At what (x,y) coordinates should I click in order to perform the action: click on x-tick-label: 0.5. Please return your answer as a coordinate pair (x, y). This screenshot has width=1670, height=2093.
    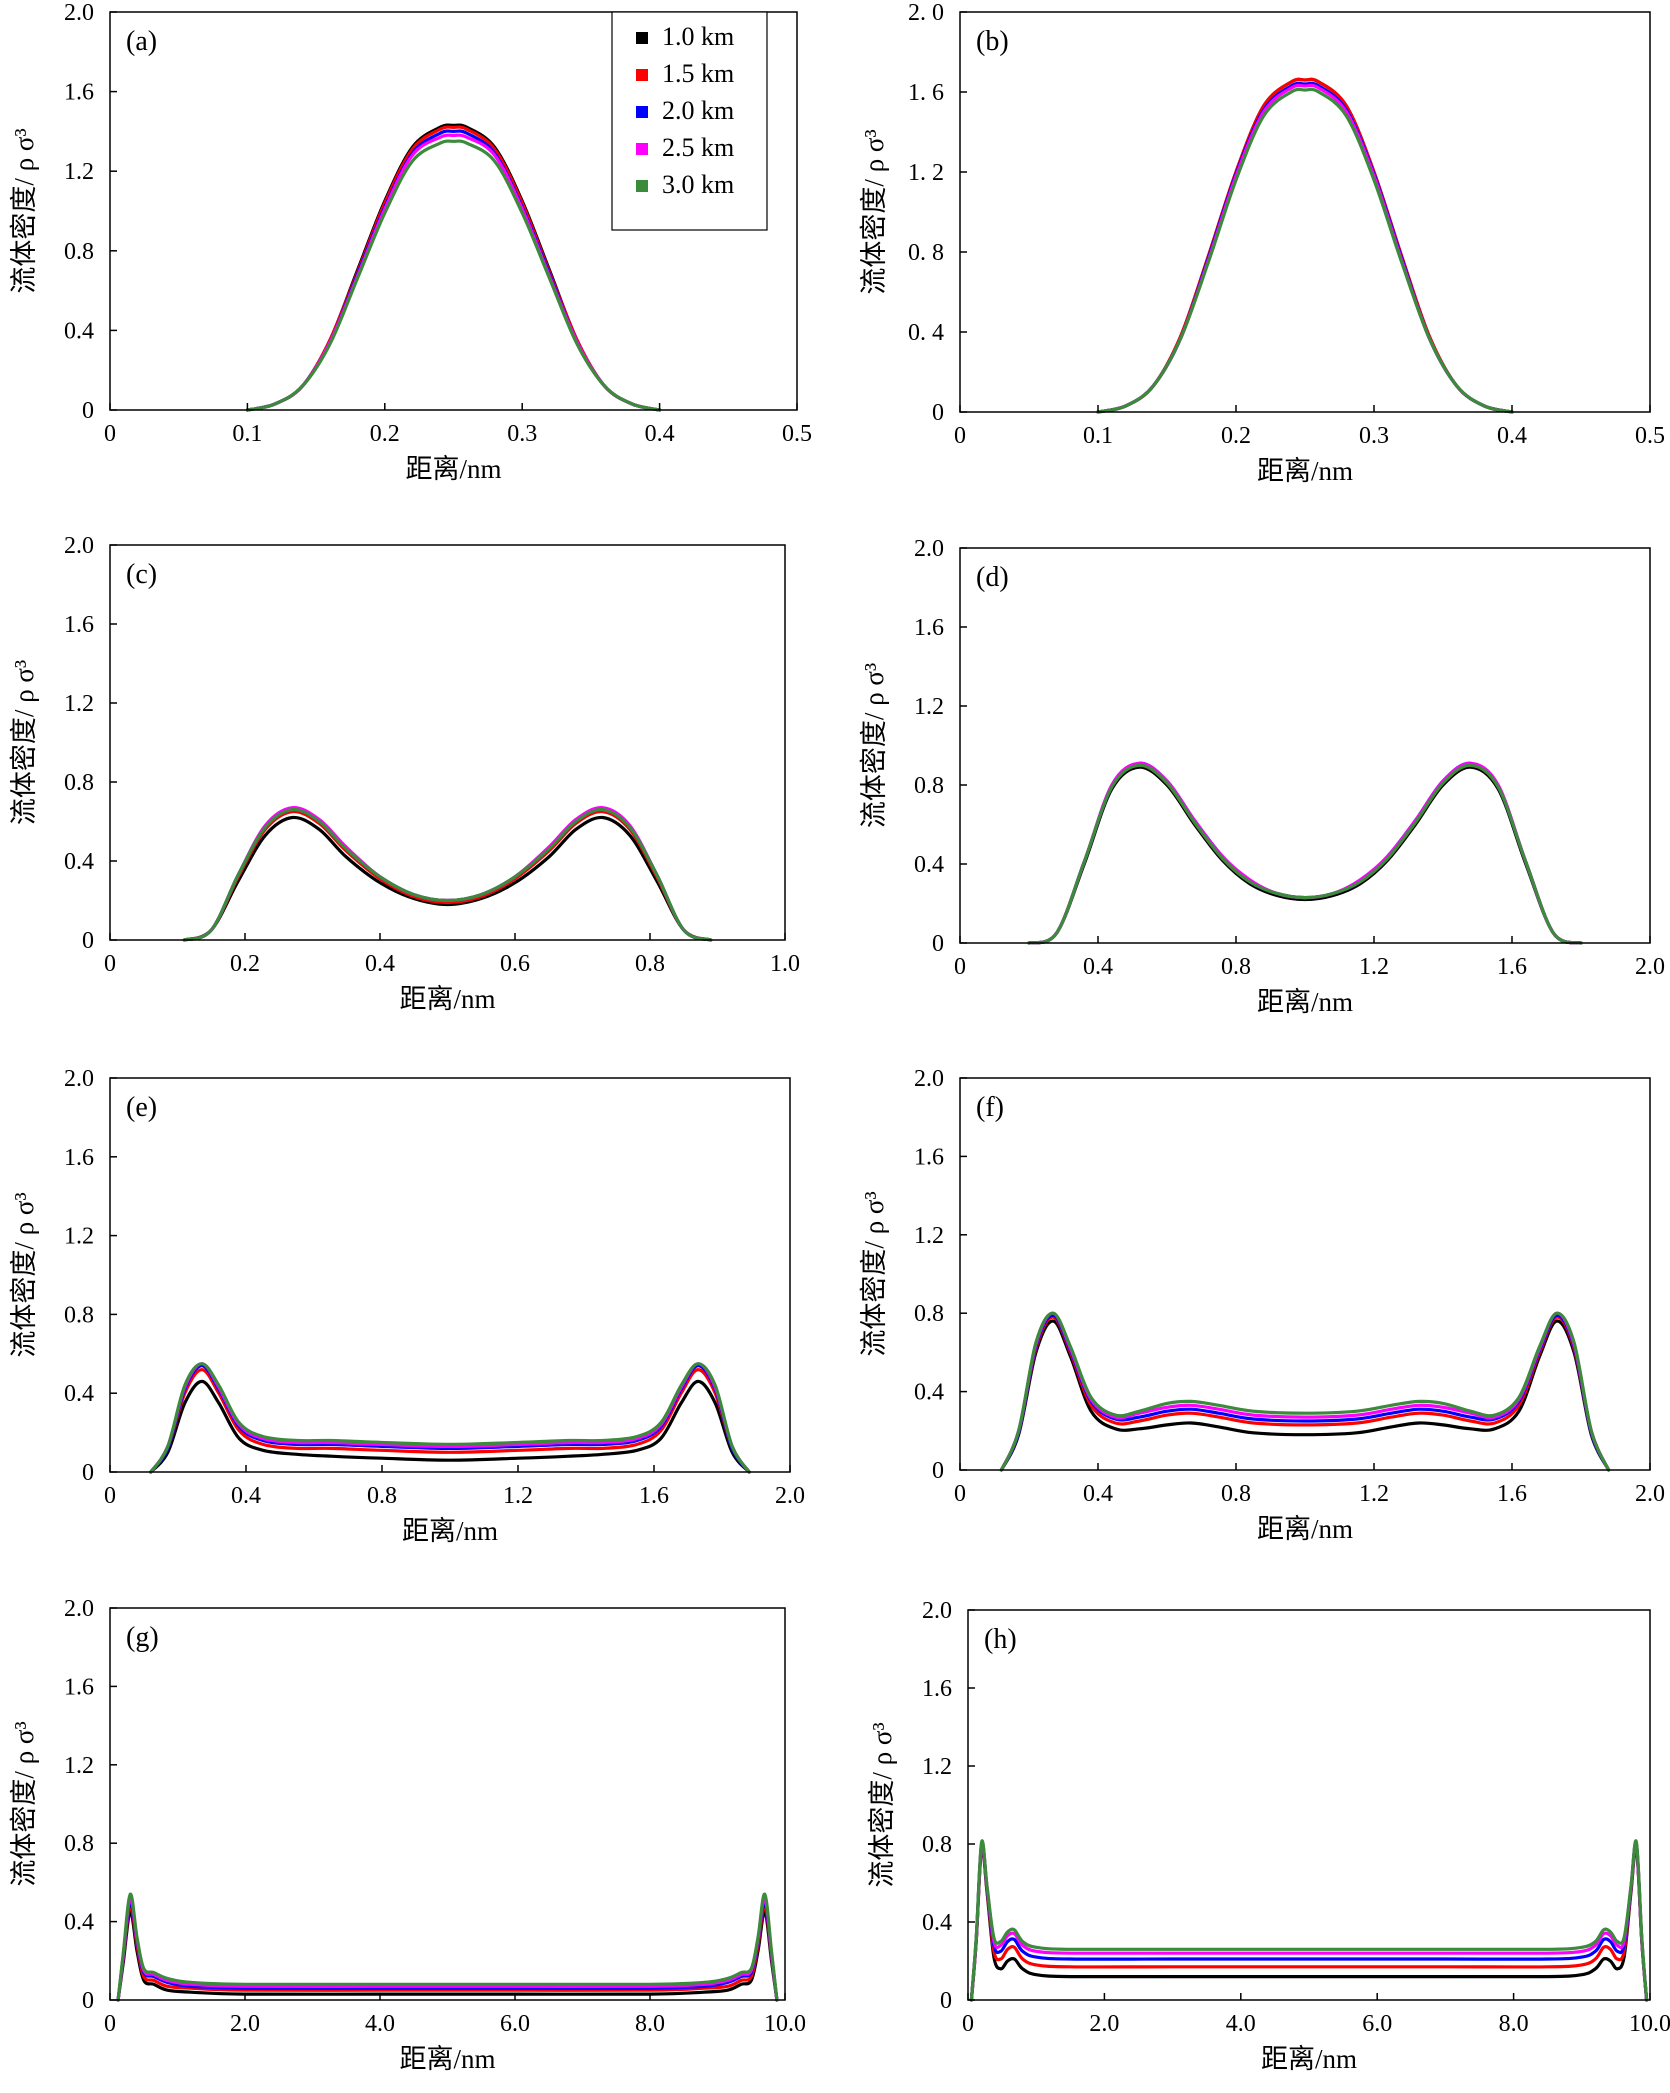
    Looking at the image, I should click on (1650, 436).